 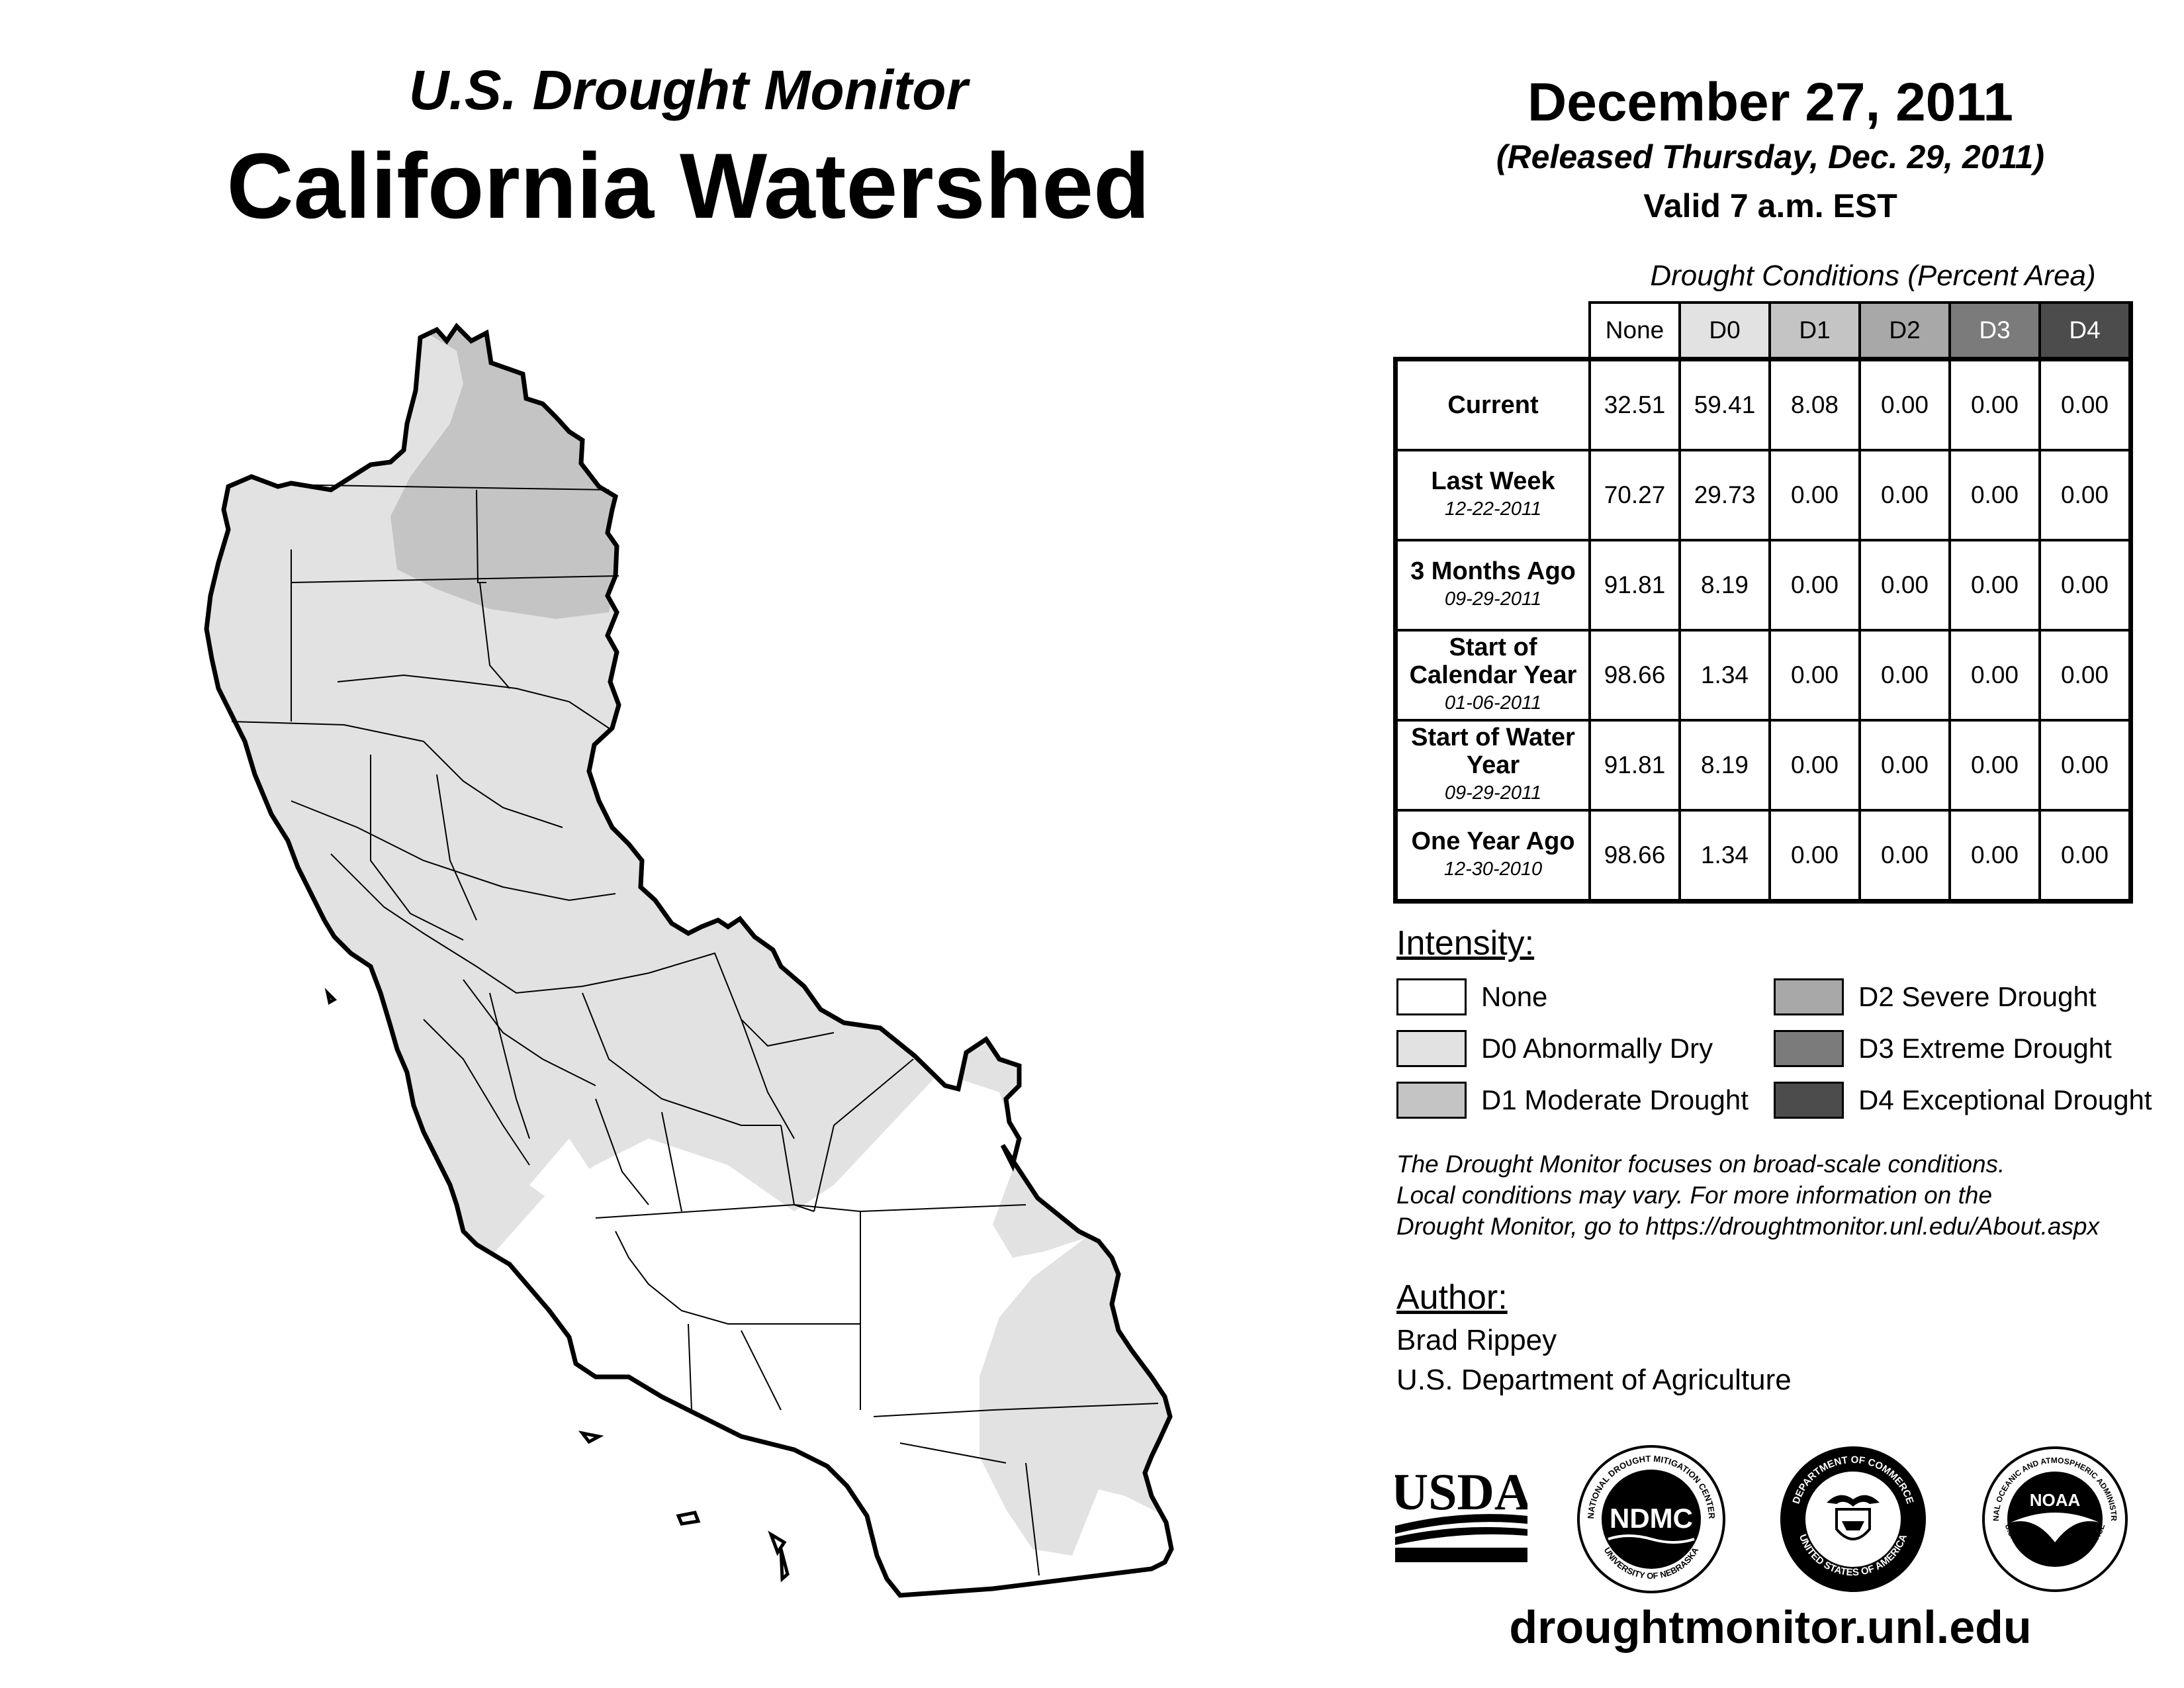 What do you see at coordinates (1615, 1099) in the screenshot?
I see `legend-label: D1 Moderate Drought` at bounding box center [1615, 1099].